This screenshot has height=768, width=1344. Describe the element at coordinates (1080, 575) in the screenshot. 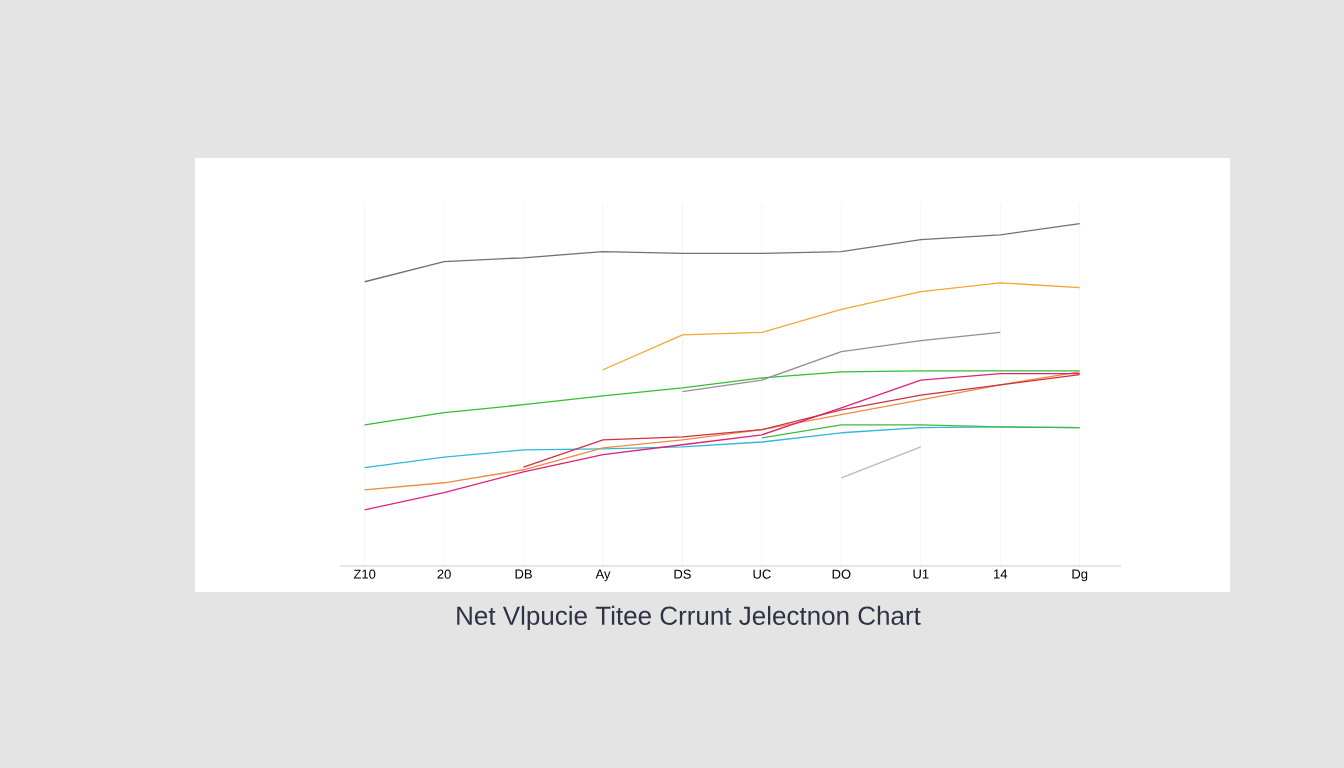

I see `x-tick-label: Dg` at that location.